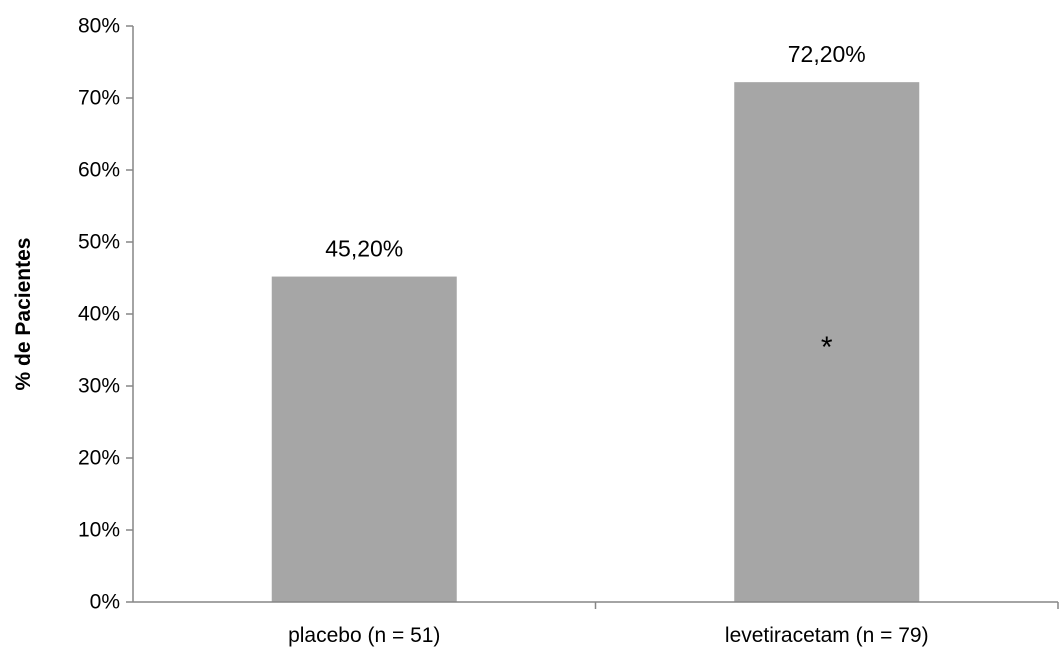 The height and width of the screenshot is (652, 1060). I want to click on category-label: levetiracetam (n = 79), so click(827, 635).